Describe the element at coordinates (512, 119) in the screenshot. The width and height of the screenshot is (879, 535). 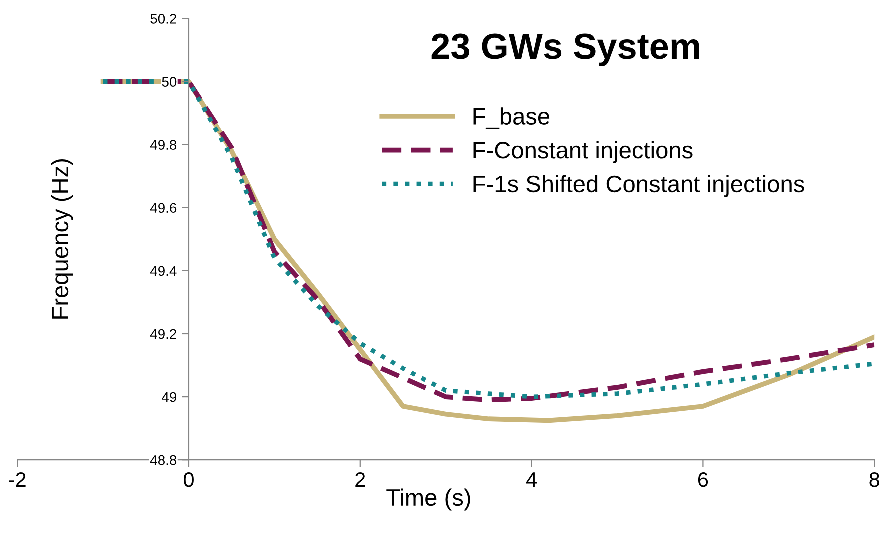
I see `legend-label: F_base` at that location.